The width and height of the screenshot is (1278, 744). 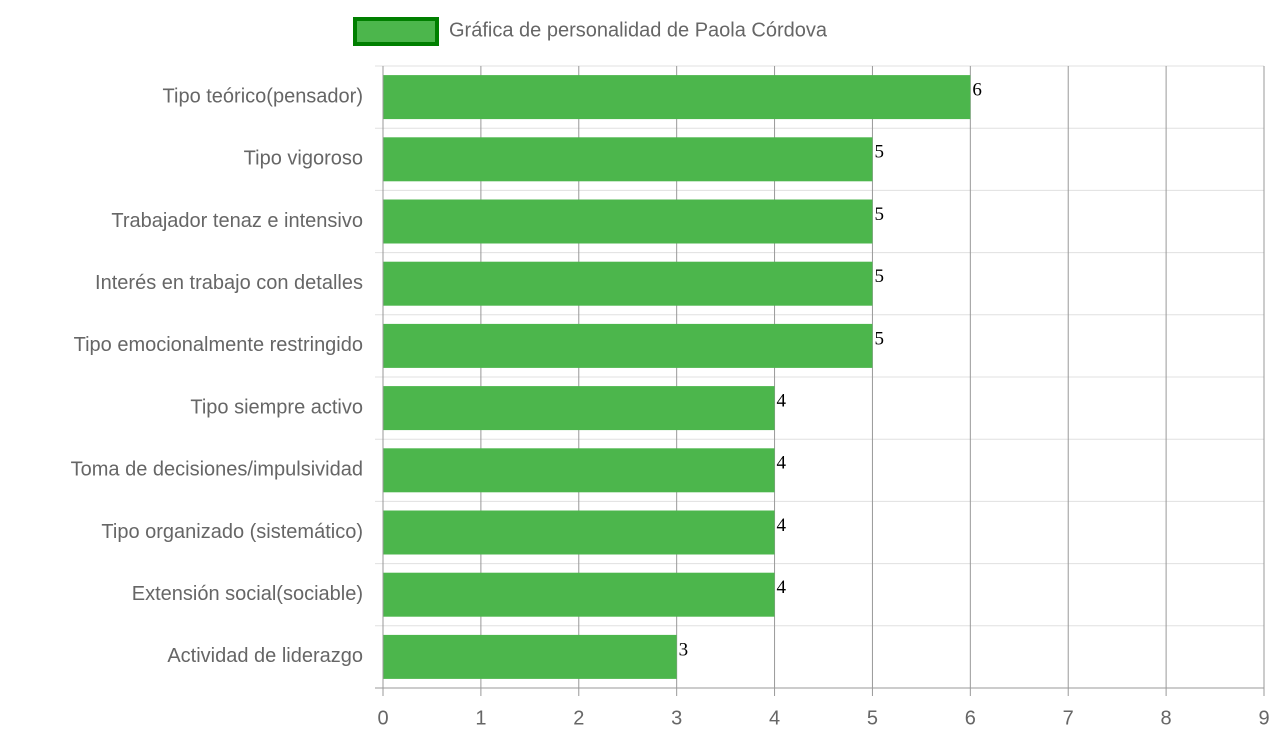 I want to click on y-tick-label: Trabajador tenaz e intensivo, so click(x=237, y=221).